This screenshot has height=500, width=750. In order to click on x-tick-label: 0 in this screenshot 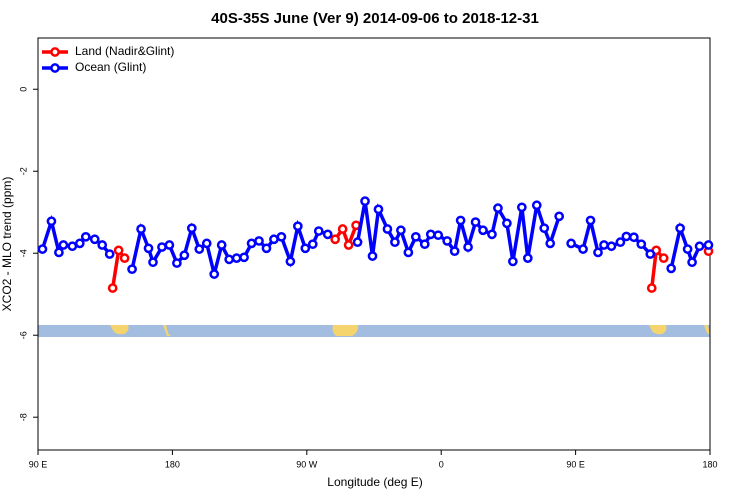, I will do `click(441, 464)`.